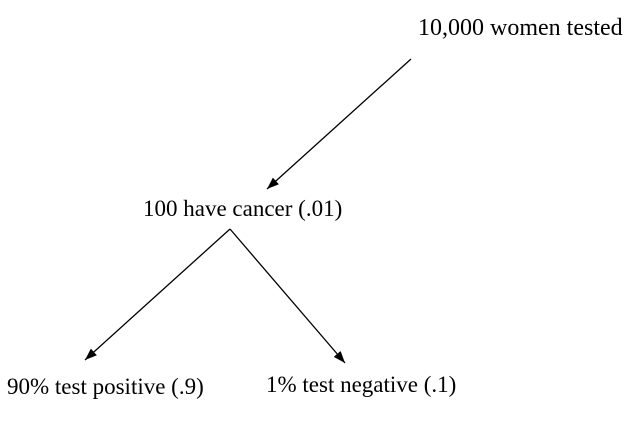 The height and width of the screenshot is (439, 634). What do you see at coordinates (520, 28) in the screenshot?
I see `node-women-tested: 10,000 women tested` at bounding box center [520, 28].